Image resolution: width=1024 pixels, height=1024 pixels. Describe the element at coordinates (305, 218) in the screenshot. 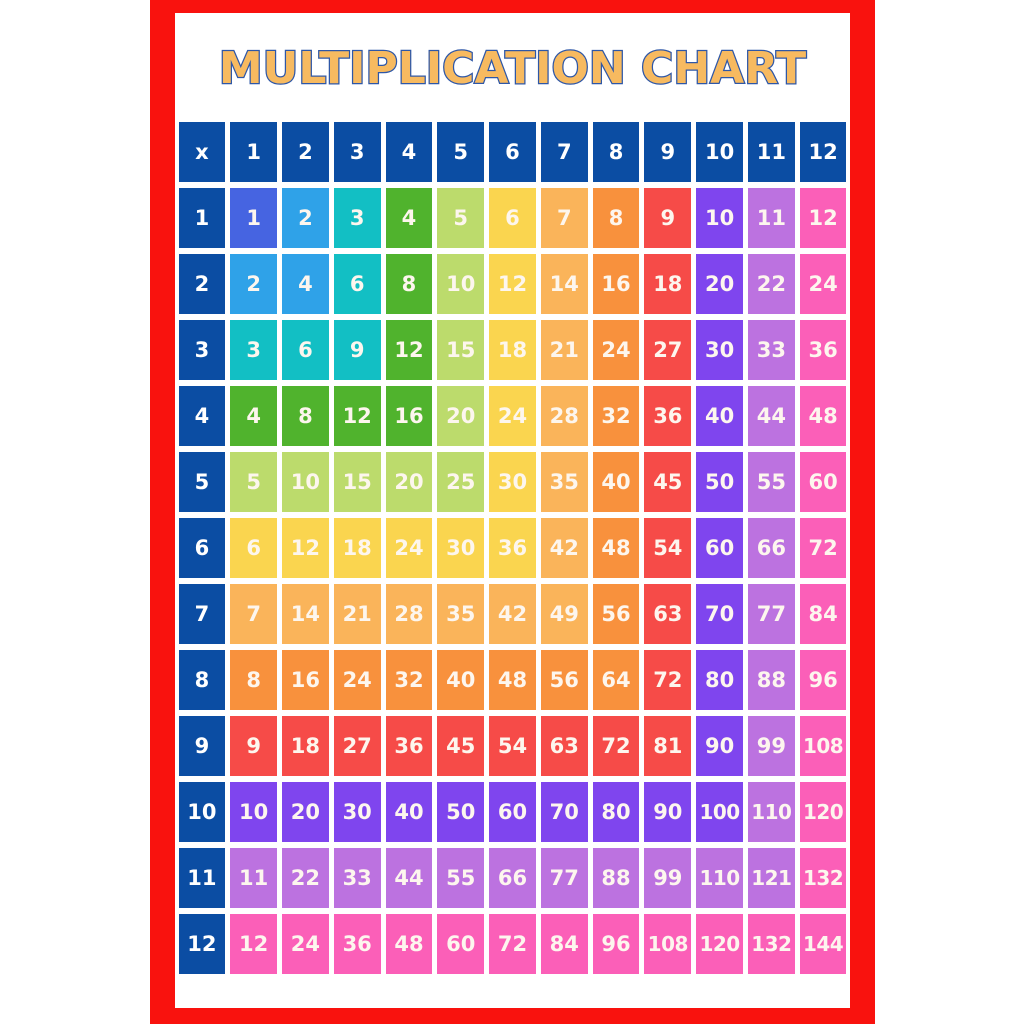

I see `product-cell: 2` at that location.